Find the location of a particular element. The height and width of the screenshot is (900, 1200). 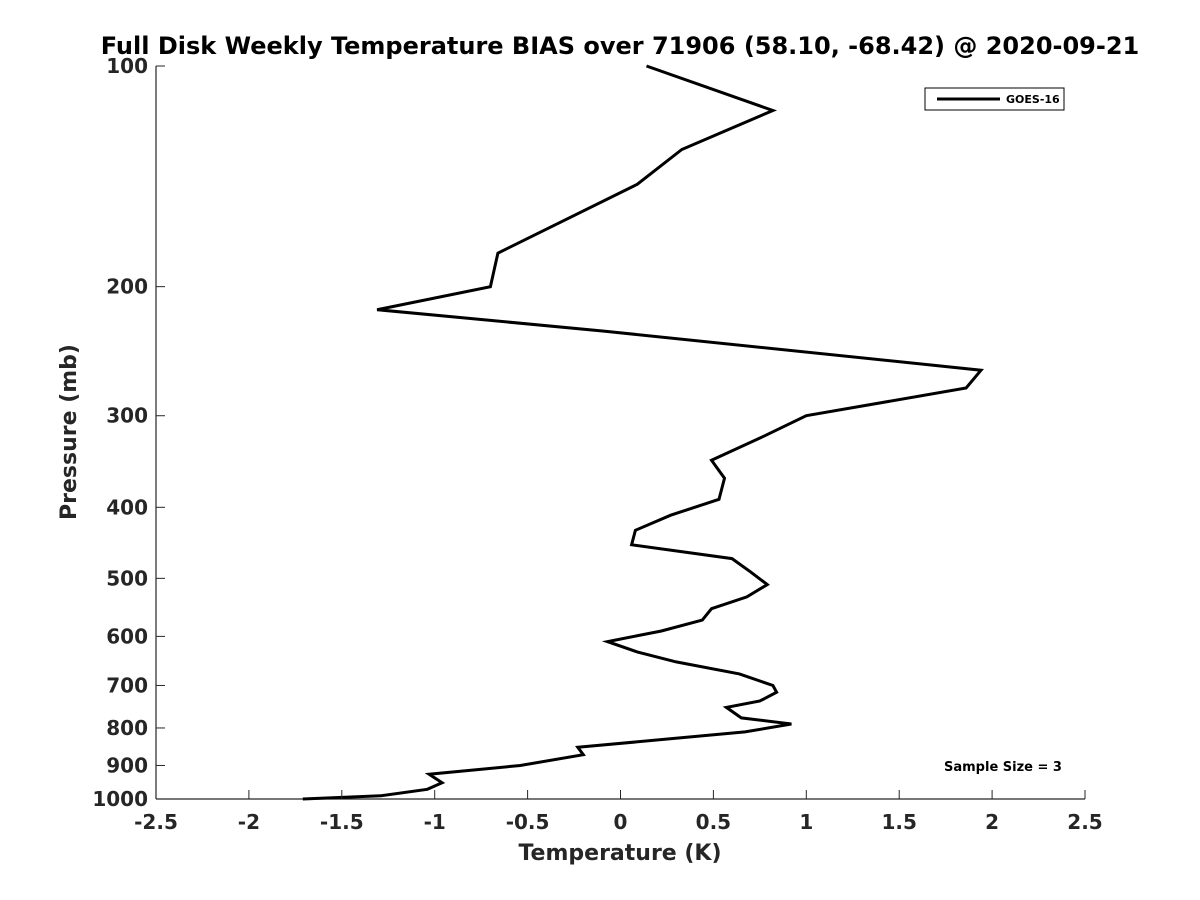

x-tick-label: 1.5 is located at coordinates (898, 822).